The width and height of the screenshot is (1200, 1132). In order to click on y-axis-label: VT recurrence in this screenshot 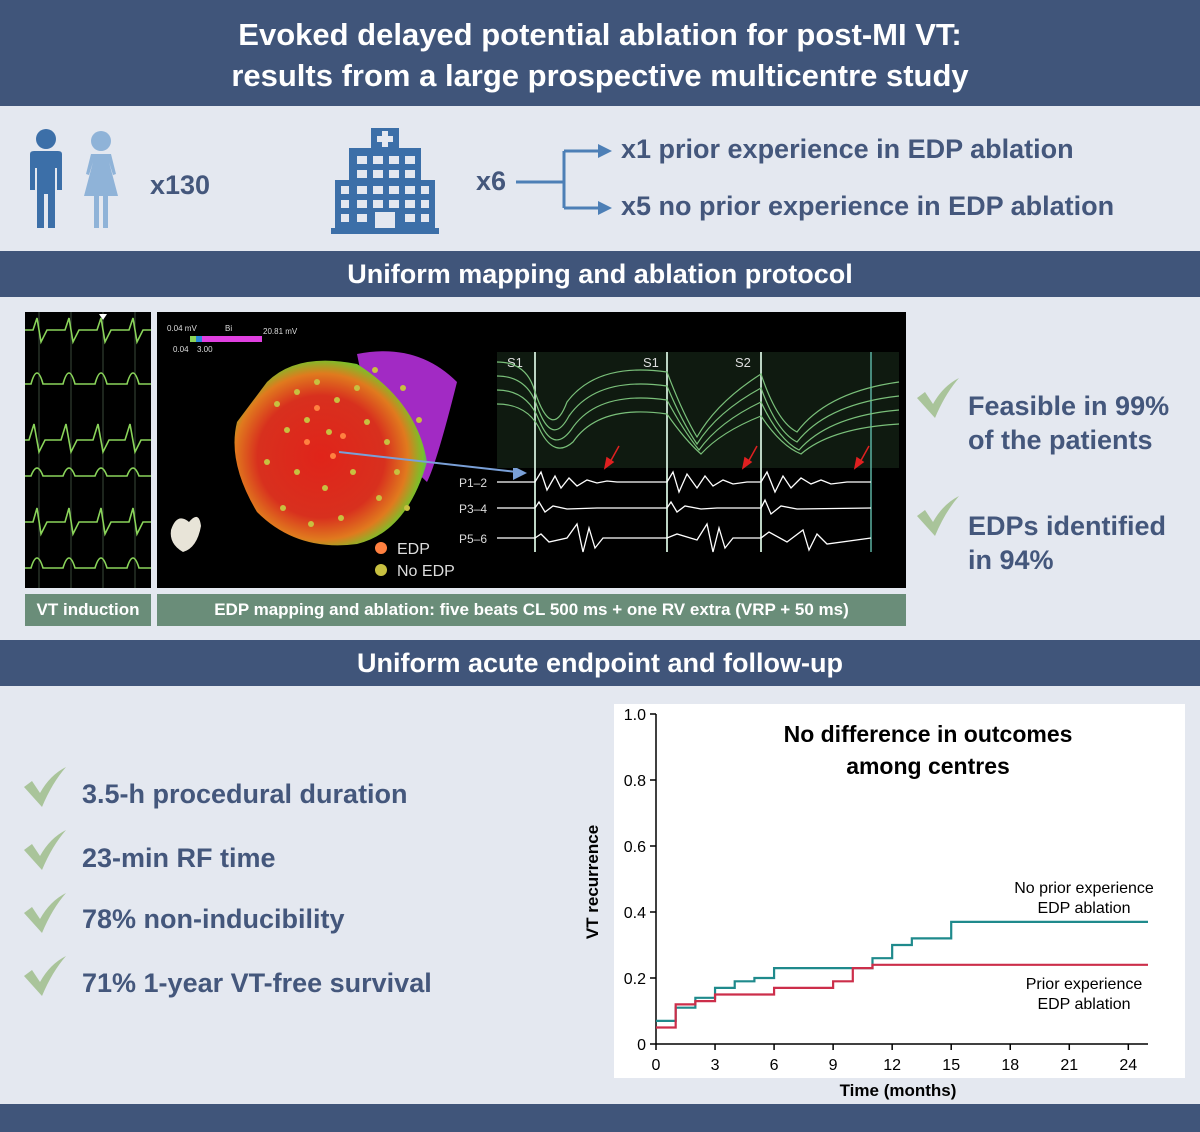, I will do `click(592, 882)`.